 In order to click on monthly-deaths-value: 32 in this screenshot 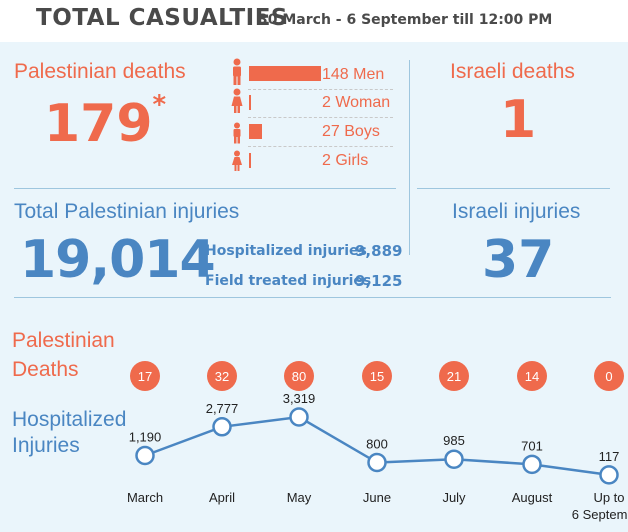, I will do `click(222, 376)`.